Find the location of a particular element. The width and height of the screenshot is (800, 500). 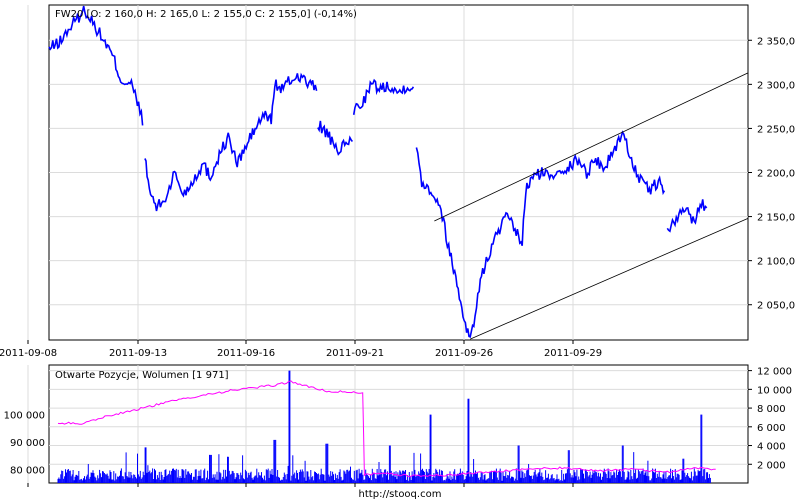

vol-right-tick-label-5: 12 000 is located at coordinates (774, 372).